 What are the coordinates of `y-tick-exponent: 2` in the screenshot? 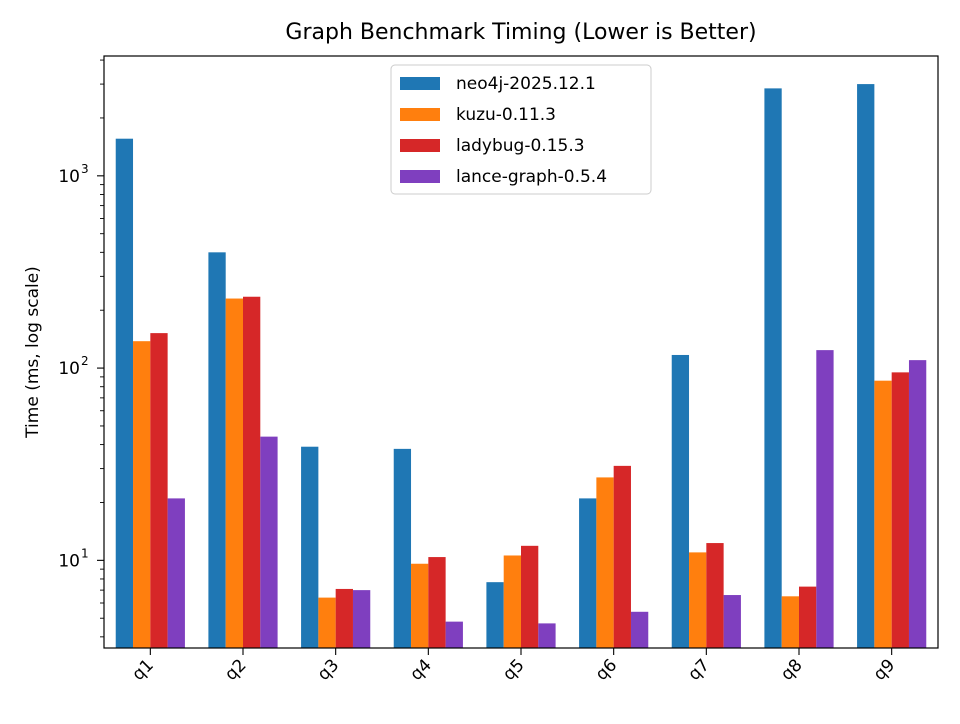 It's located at (85, 361).